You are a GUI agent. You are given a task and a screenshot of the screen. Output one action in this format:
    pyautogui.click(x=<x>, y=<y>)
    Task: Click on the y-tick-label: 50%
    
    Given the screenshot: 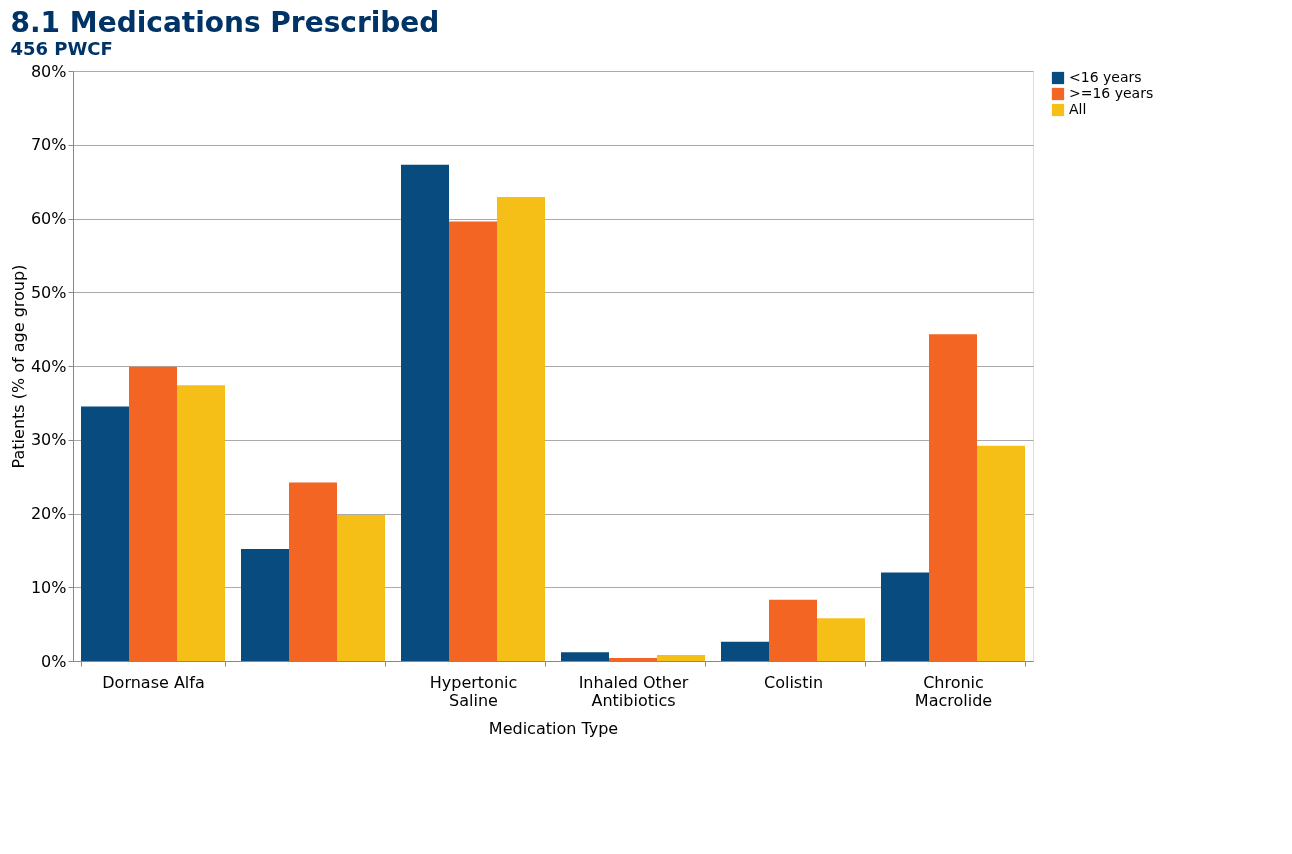 What is the action you would take?
    pyautogui.click(x=48, y=292)
    